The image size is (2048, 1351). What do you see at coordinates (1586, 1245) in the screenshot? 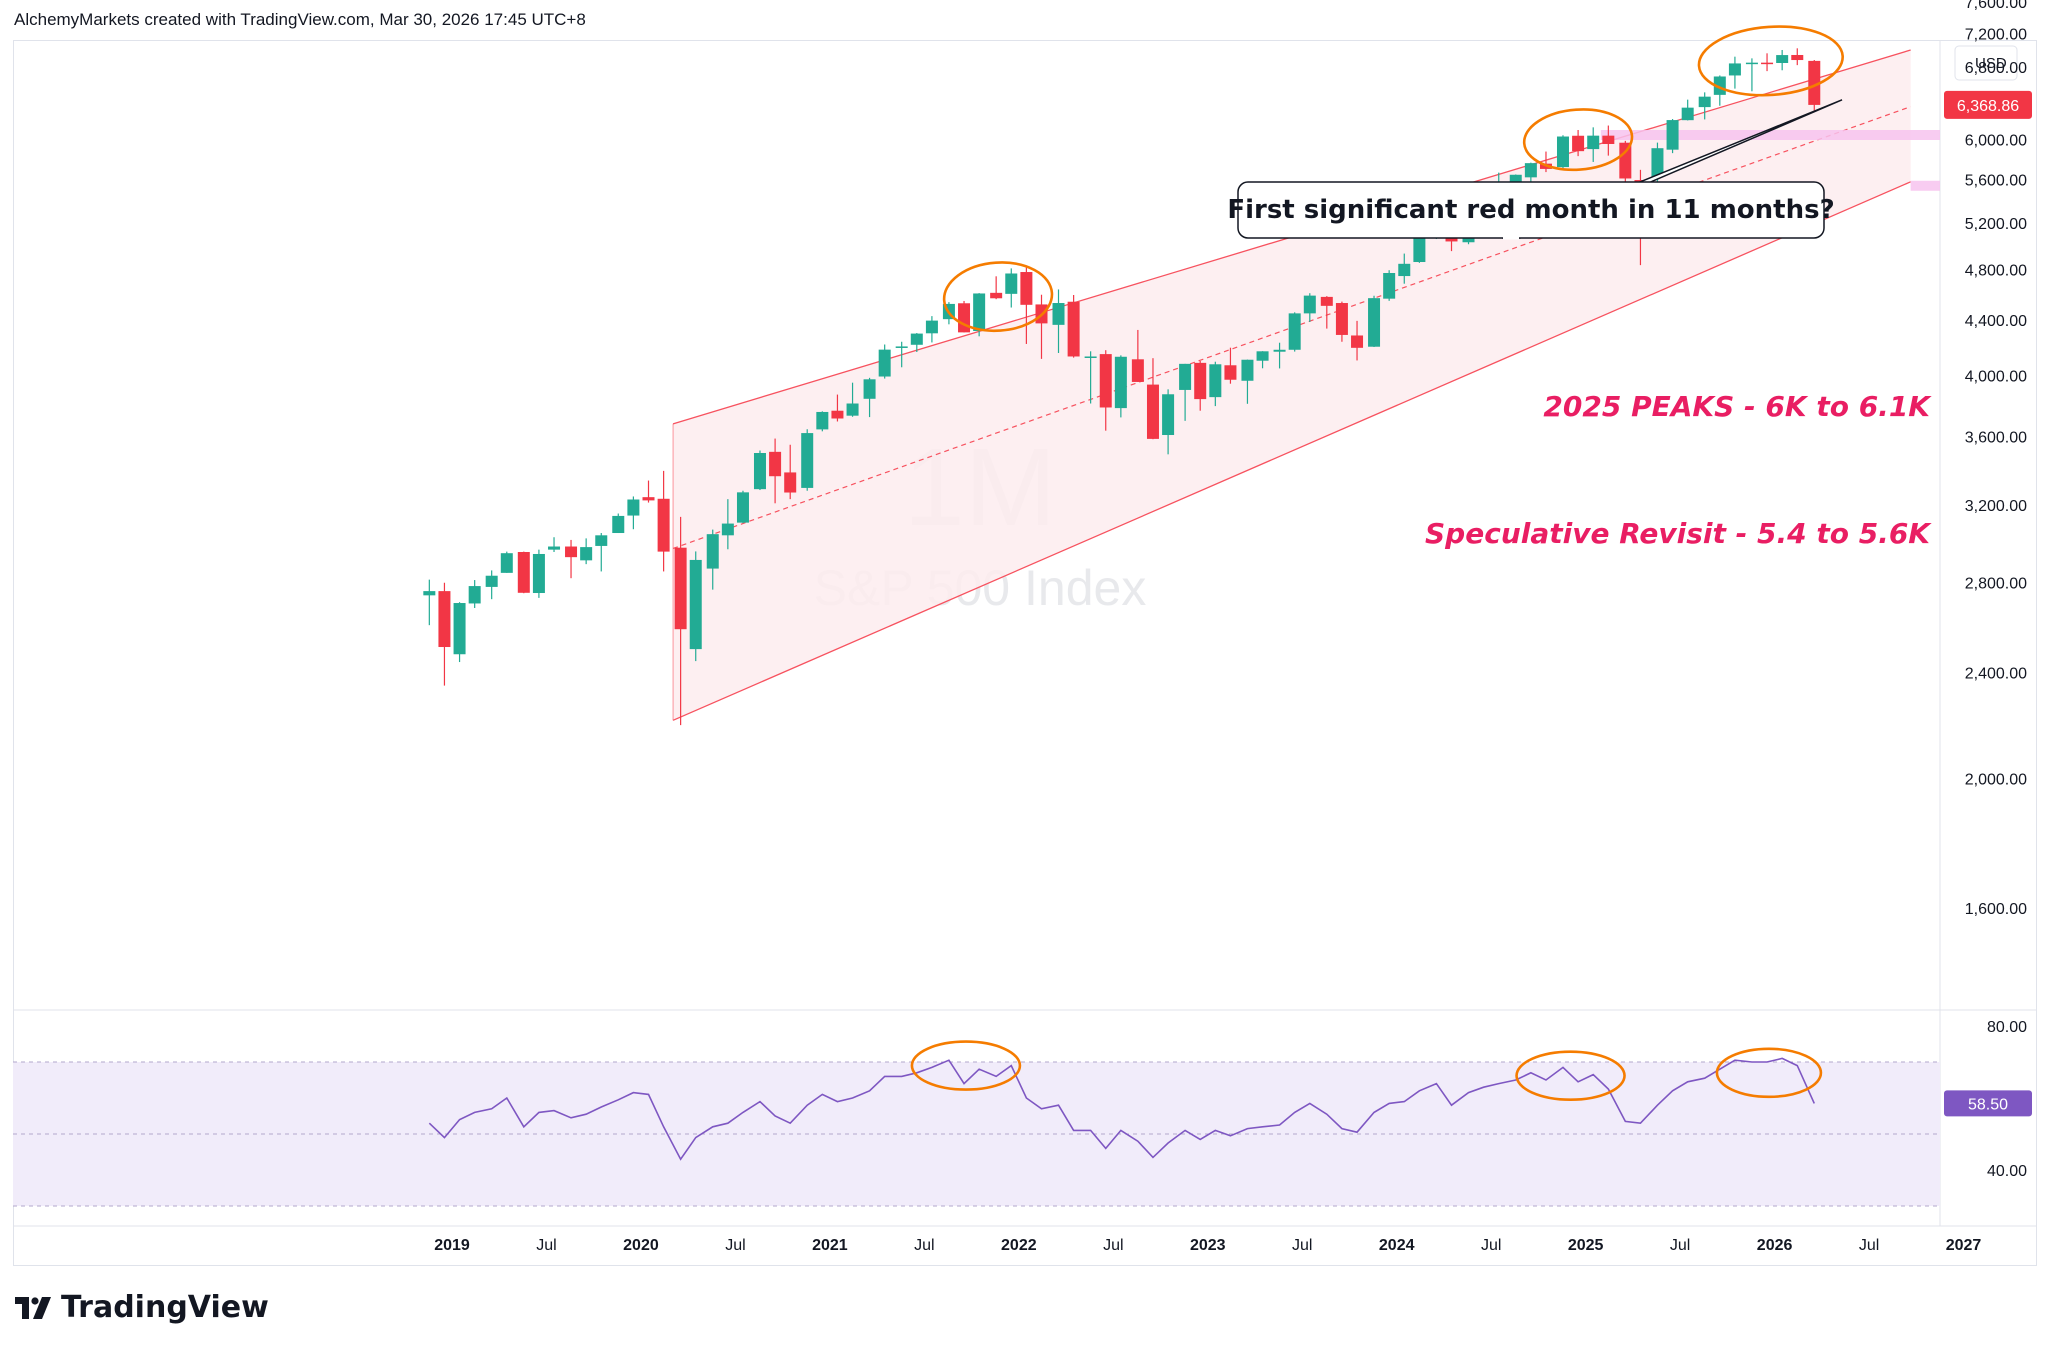
I see `time-axis-label: 2025` at bounding box center [1586, 1245].